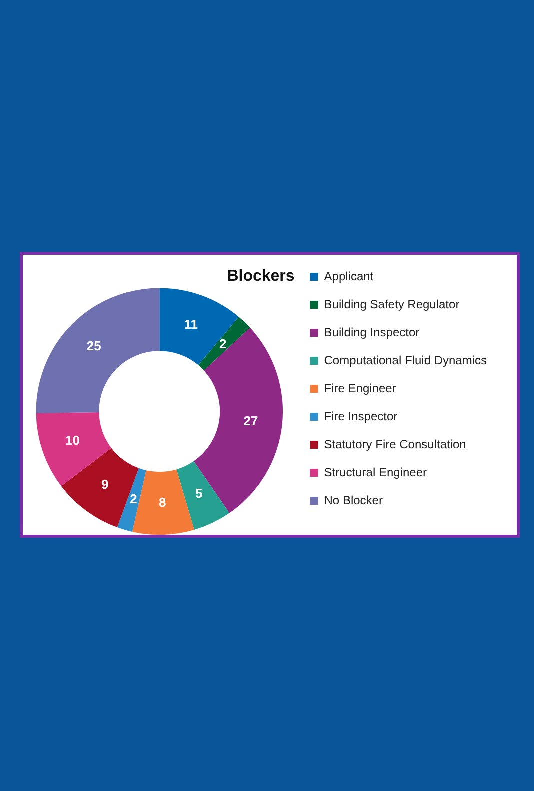 This screenshot has width=534, height=791. Describe the element at coordinates (73, 440) in the screenshot. I see `data-label: 10` at that location.